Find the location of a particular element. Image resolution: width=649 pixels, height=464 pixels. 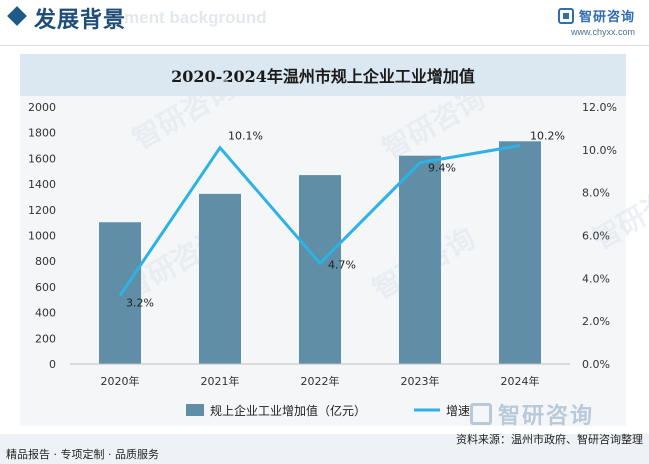

footer-watermark: 智研咨询 is located at coordinates (532, 414).